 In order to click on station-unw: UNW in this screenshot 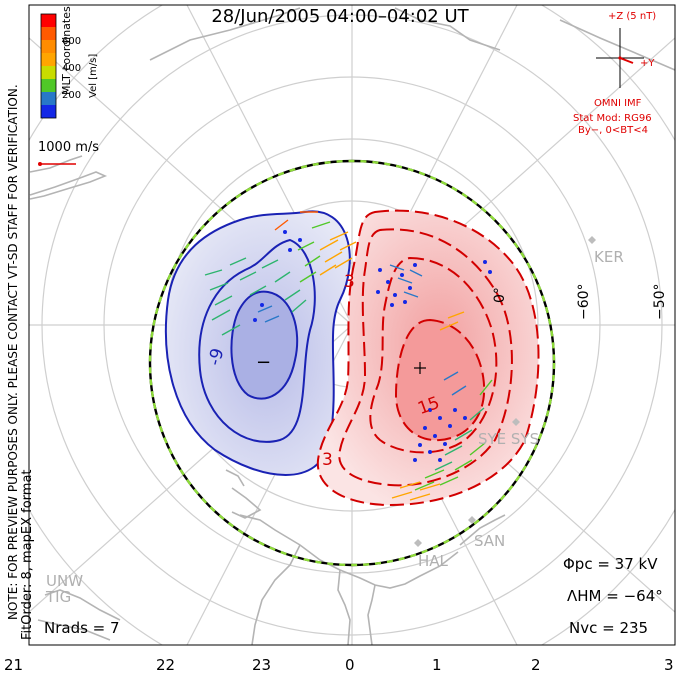, I will do `click(65, 581)`.